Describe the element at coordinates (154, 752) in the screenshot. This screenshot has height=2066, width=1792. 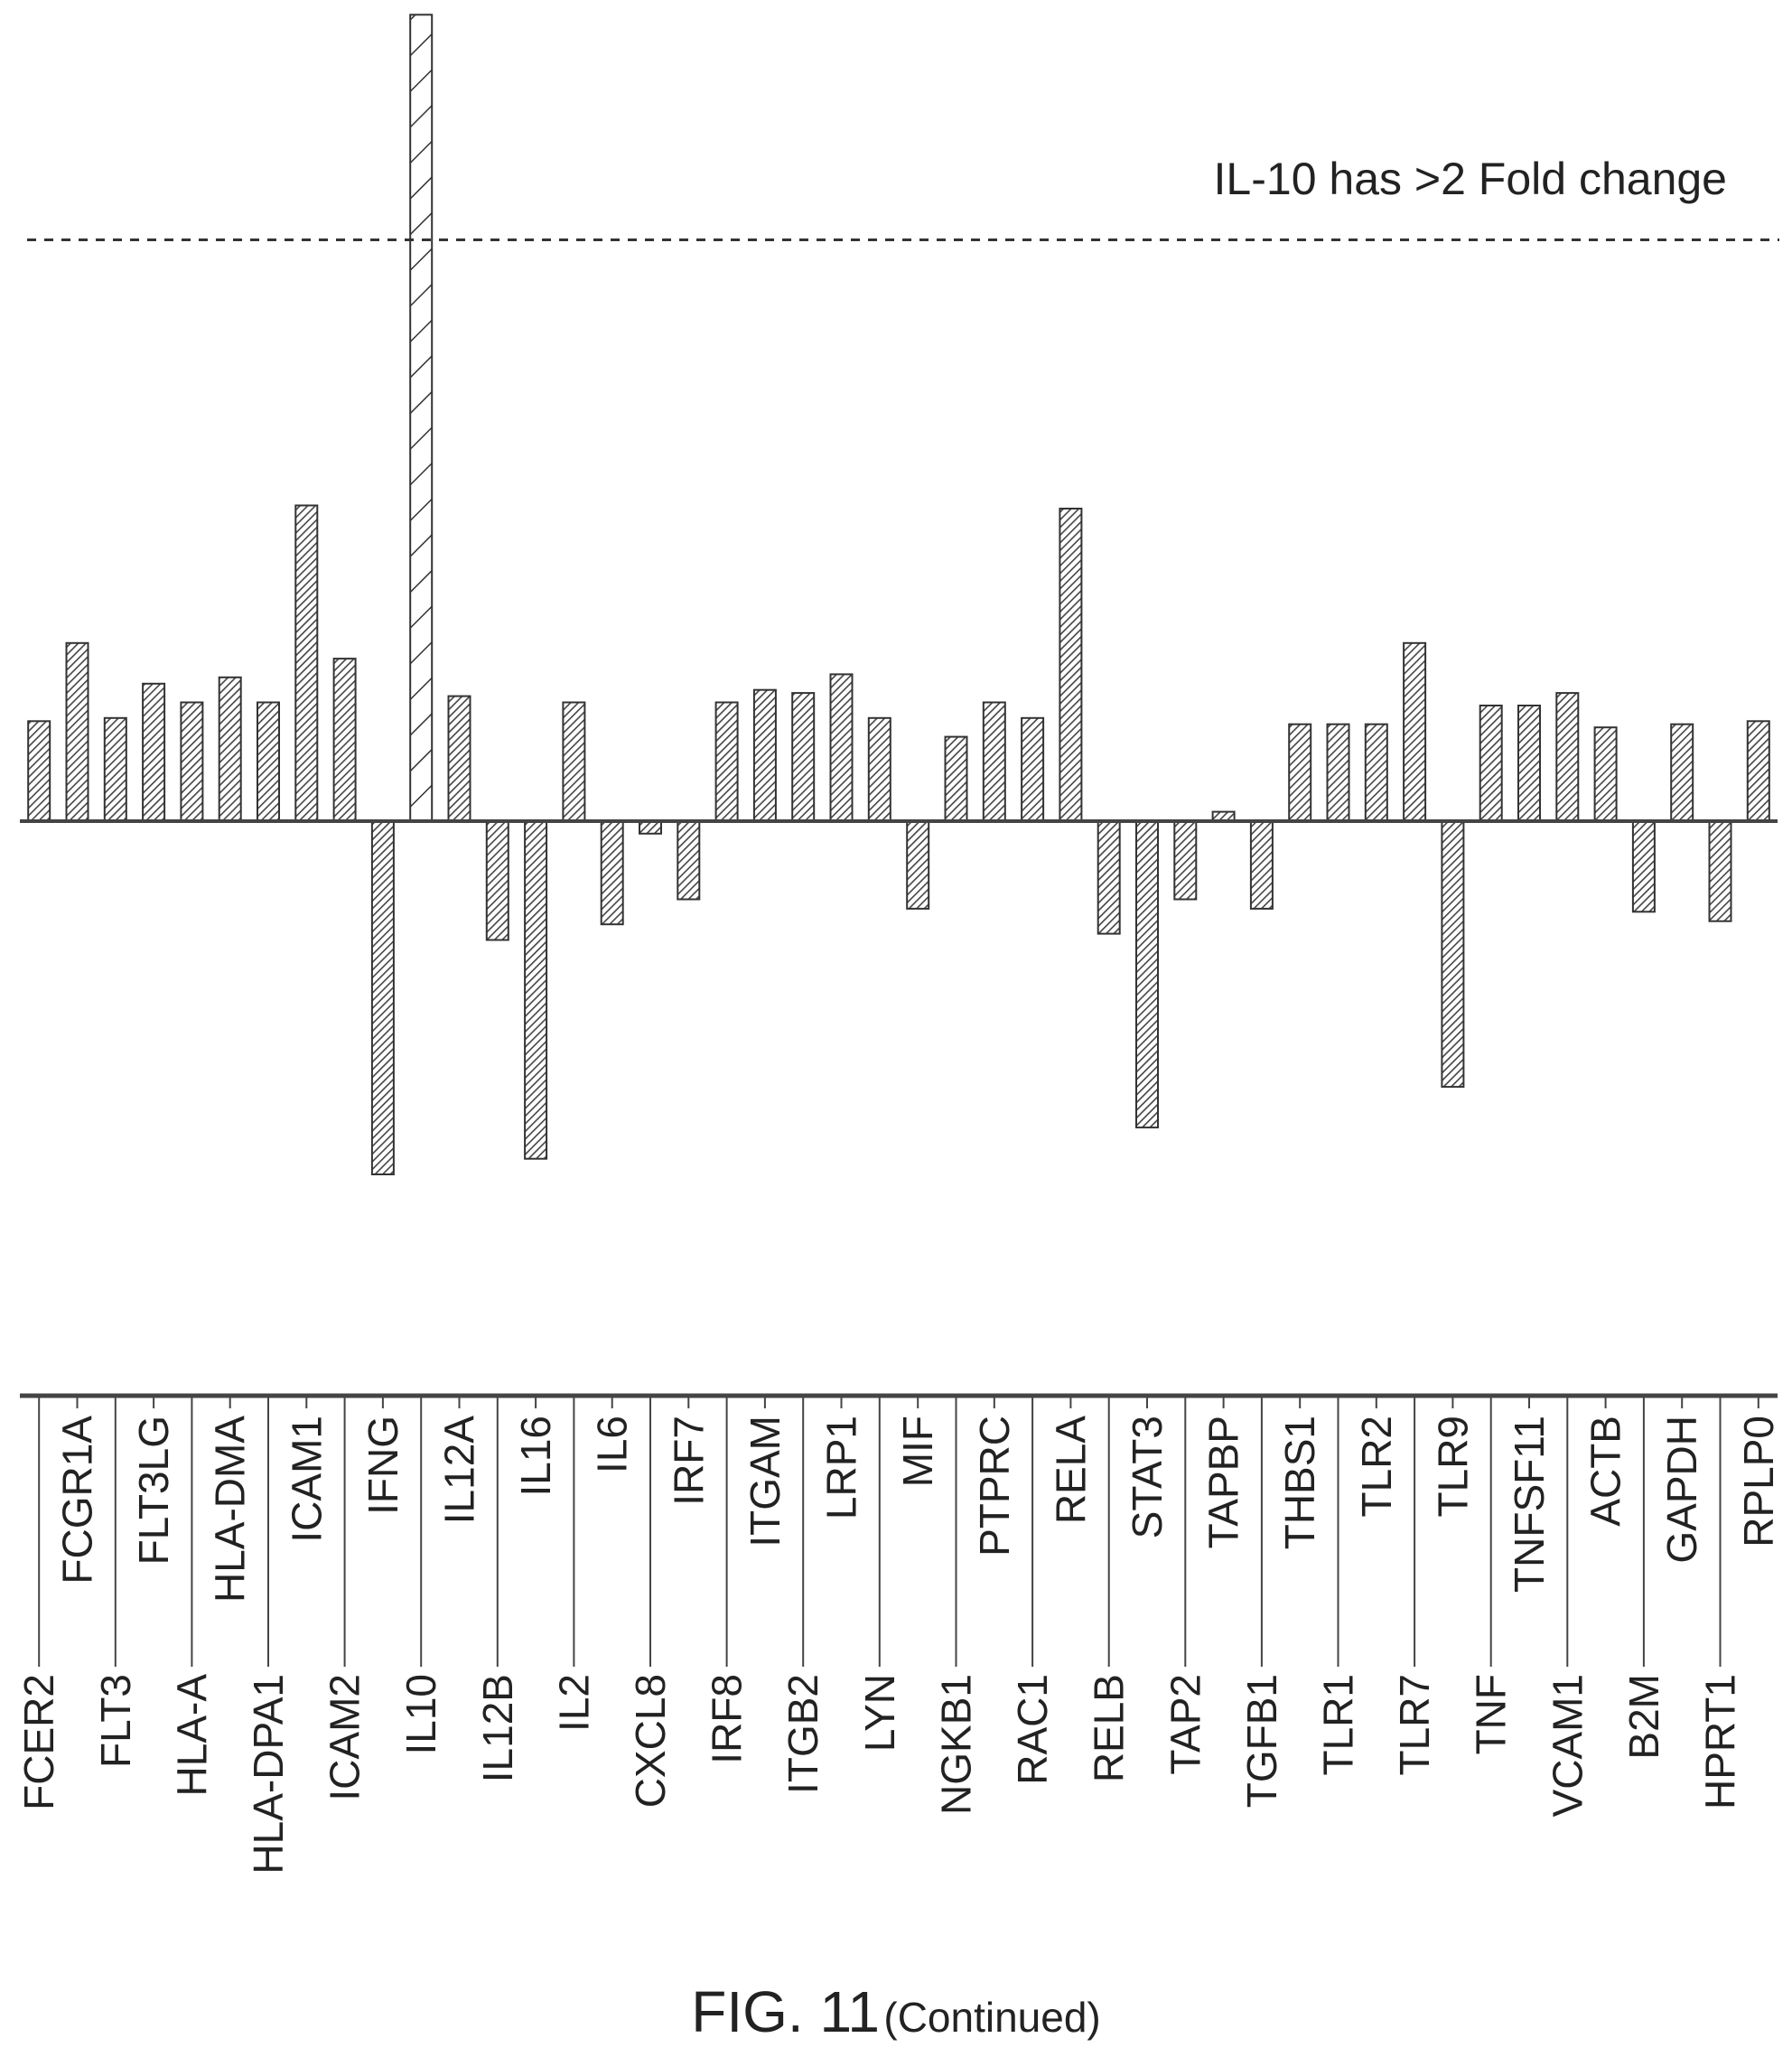
I see `bar-flt3lg` at that location.